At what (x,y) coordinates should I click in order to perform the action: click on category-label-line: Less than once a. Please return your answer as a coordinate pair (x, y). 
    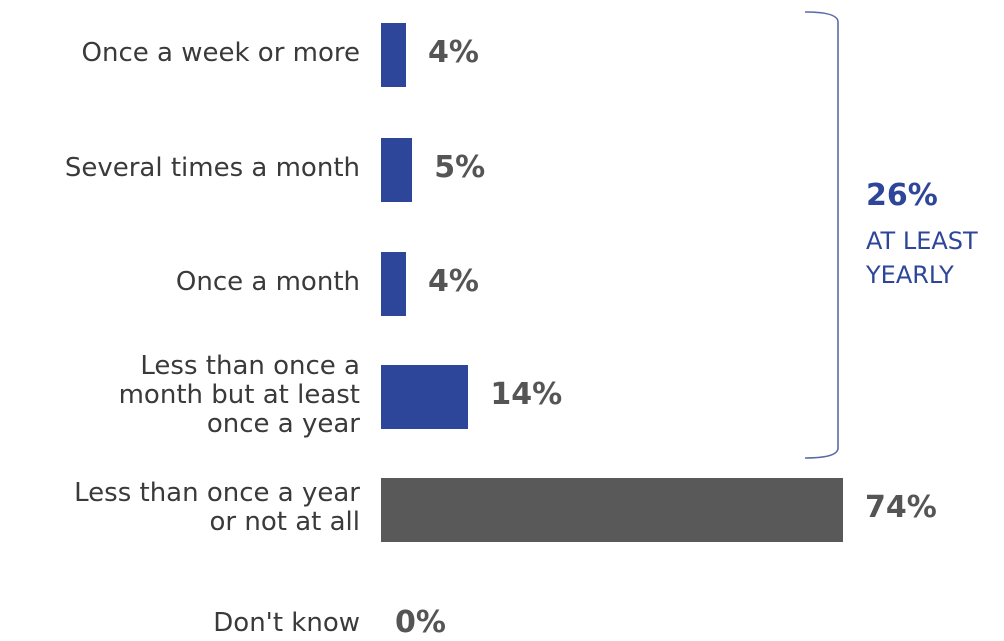
    Looking at the image, I should click on (250, 365).